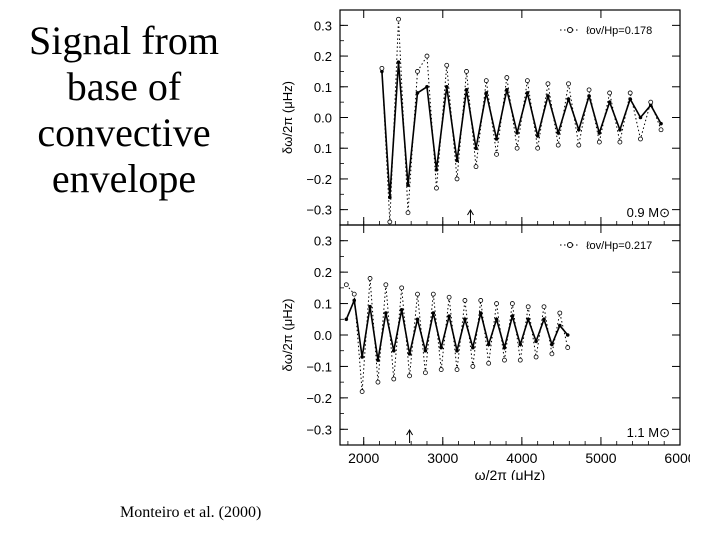  What do you see at coordinates (319, 429) in the screenshot?
I see `y-tick-label: −0.3` at bounding box center [319, 429].